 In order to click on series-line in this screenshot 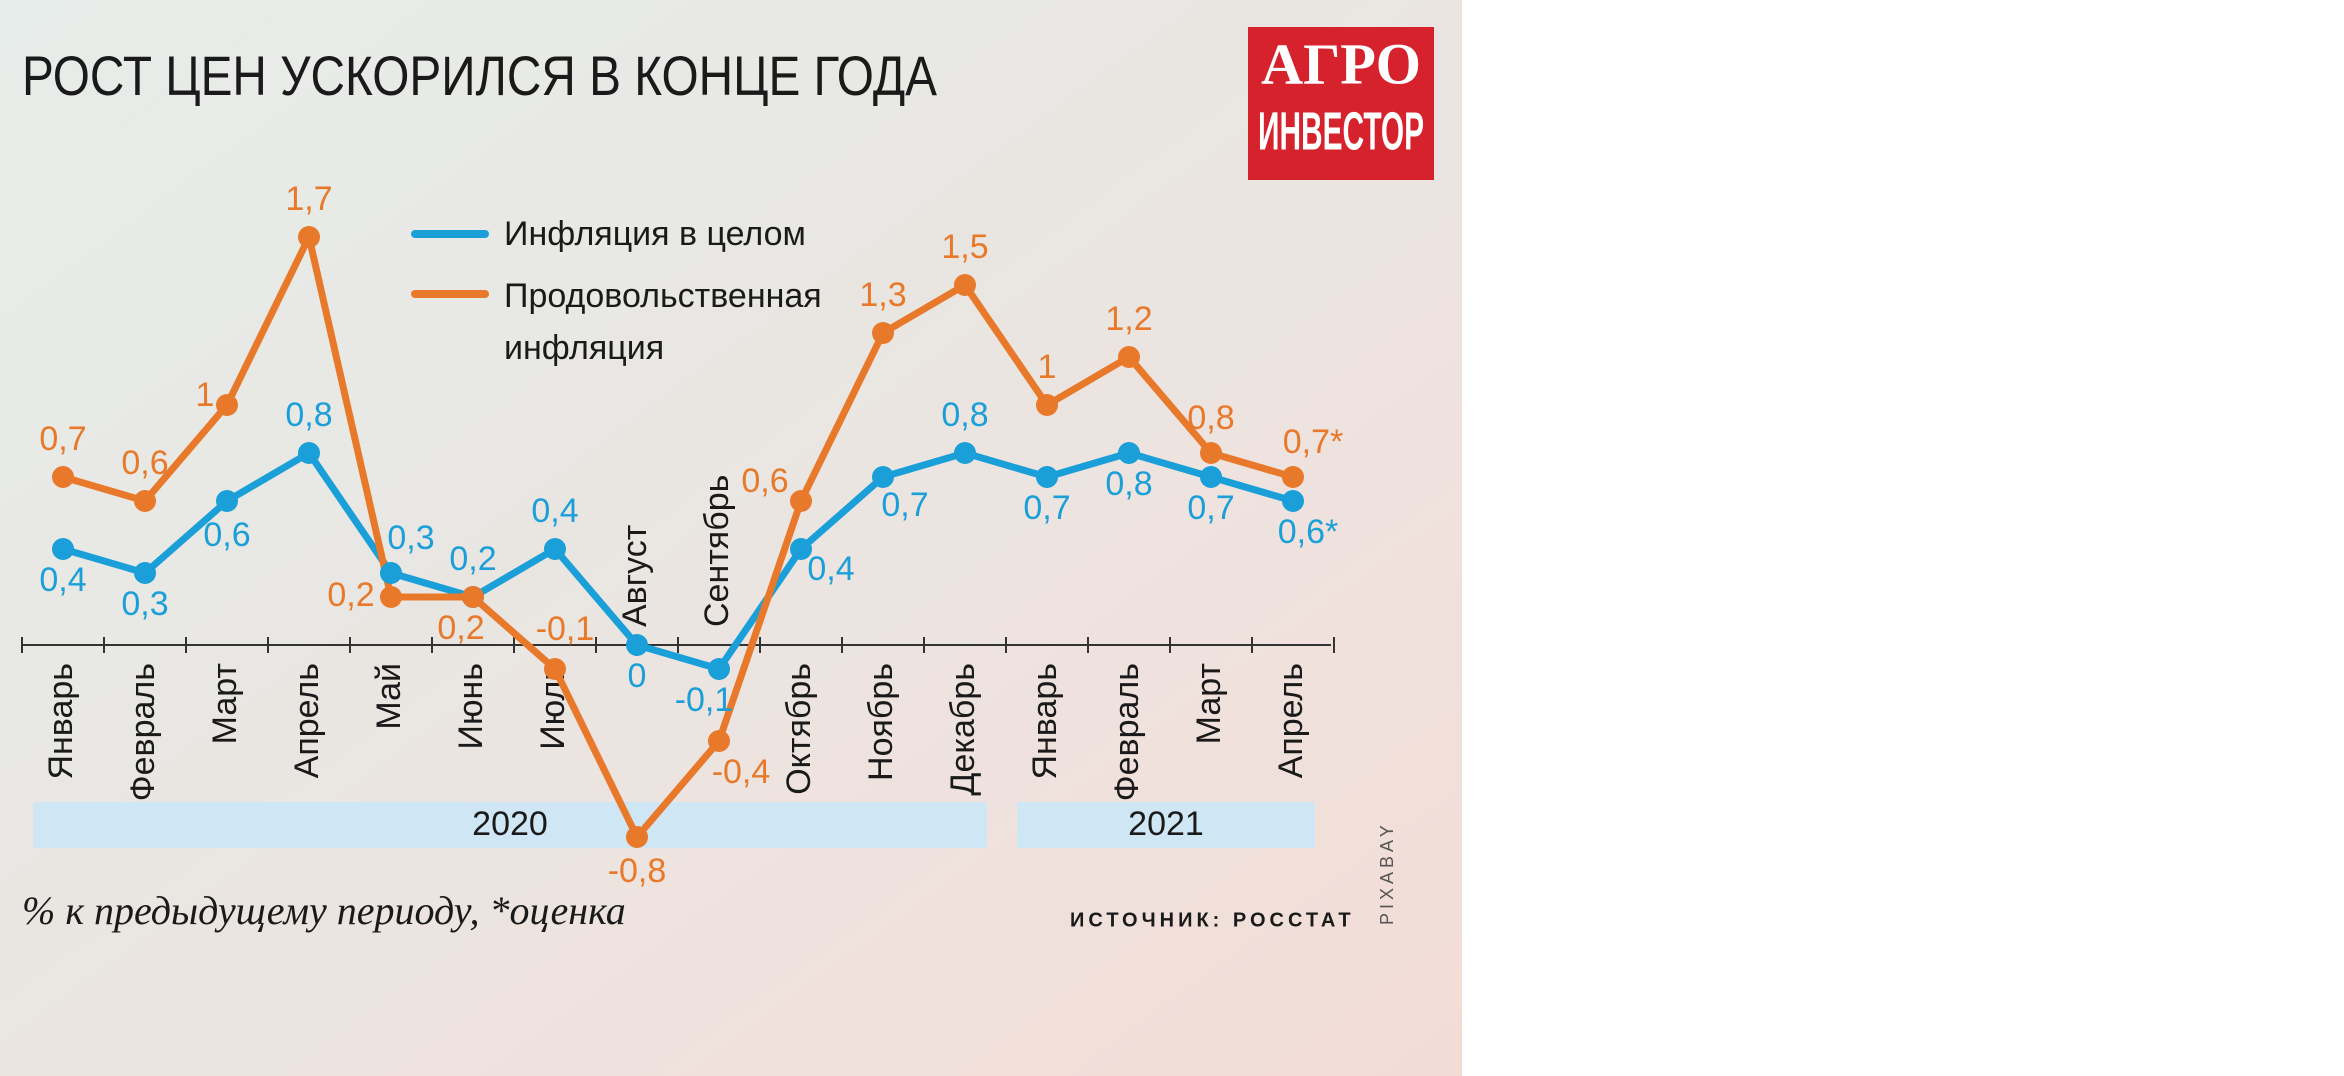, I will do `click(678, 561)`.